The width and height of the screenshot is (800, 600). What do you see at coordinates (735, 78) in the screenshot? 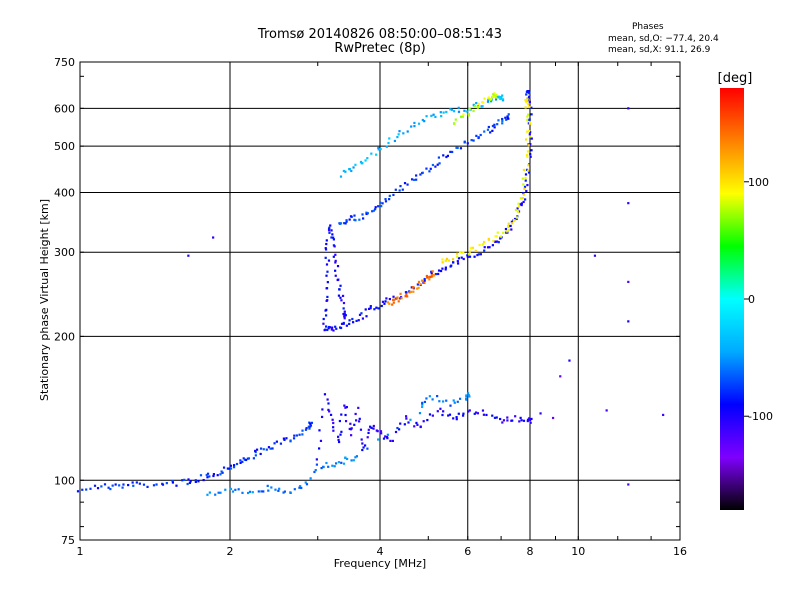
I see `colorbar-label: [deg]` at bounding box center [735, 78].